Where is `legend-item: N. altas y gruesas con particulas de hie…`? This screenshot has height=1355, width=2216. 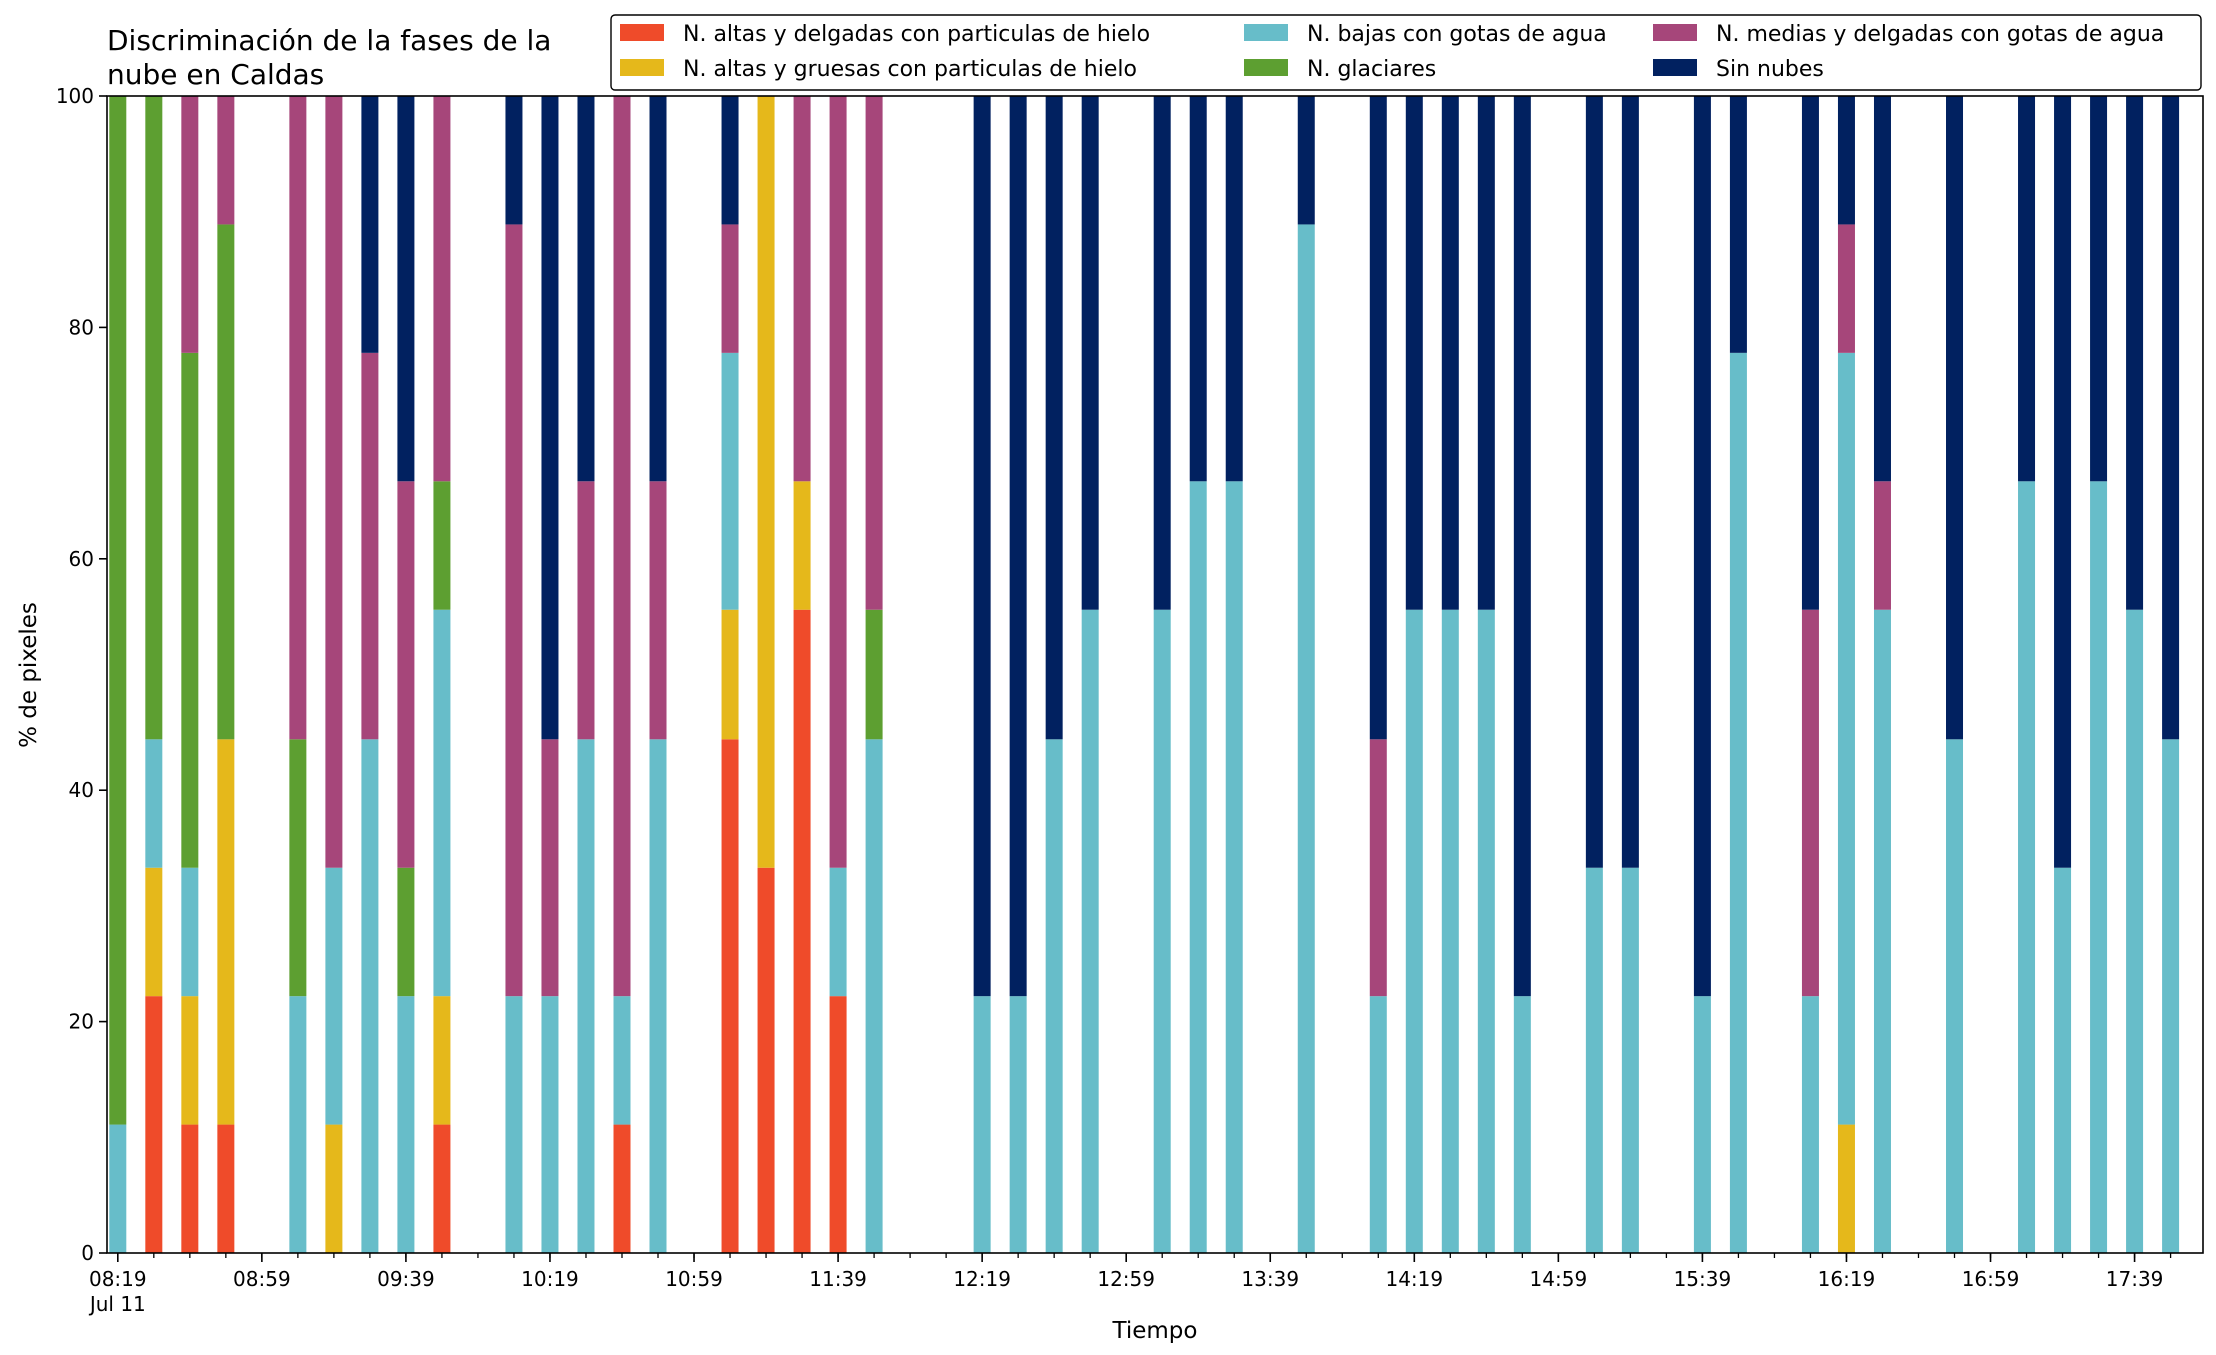 legend-item: N. altas y gruesas con particulas de hie… is located at coordinates (878, 69).